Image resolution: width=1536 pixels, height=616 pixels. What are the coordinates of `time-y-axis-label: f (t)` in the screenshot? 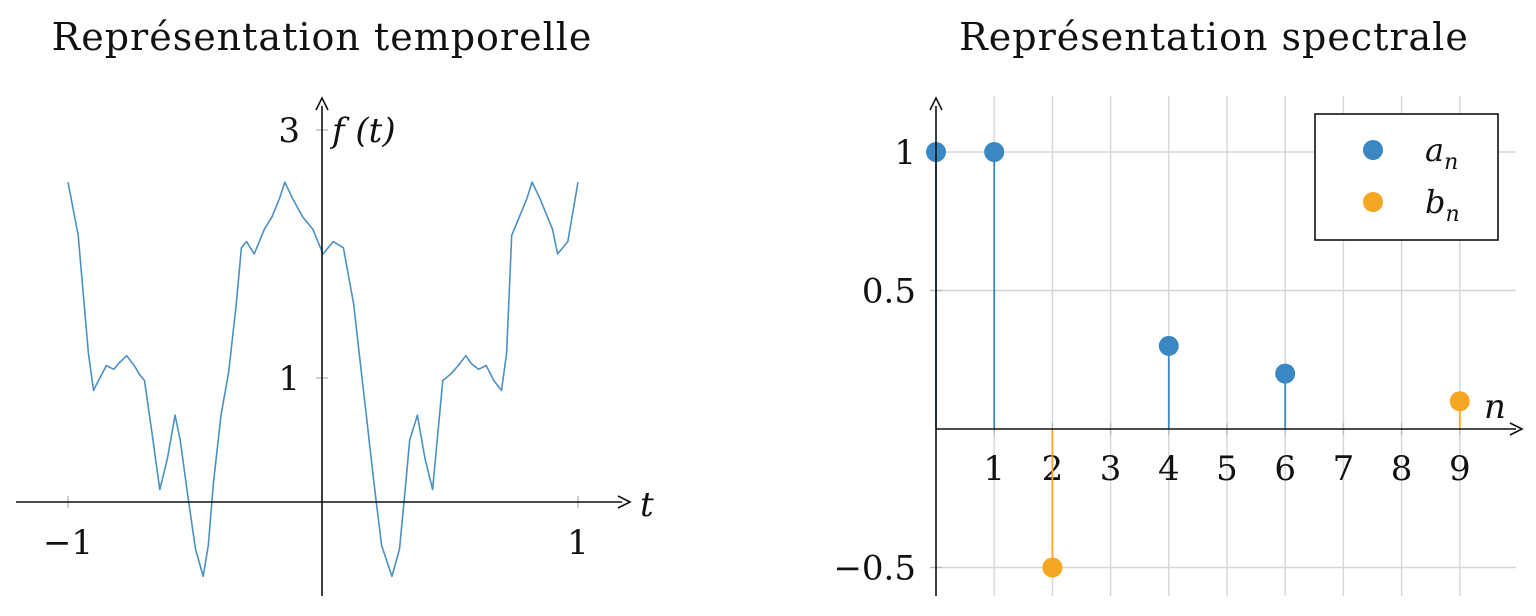 It's located at (362, 131).